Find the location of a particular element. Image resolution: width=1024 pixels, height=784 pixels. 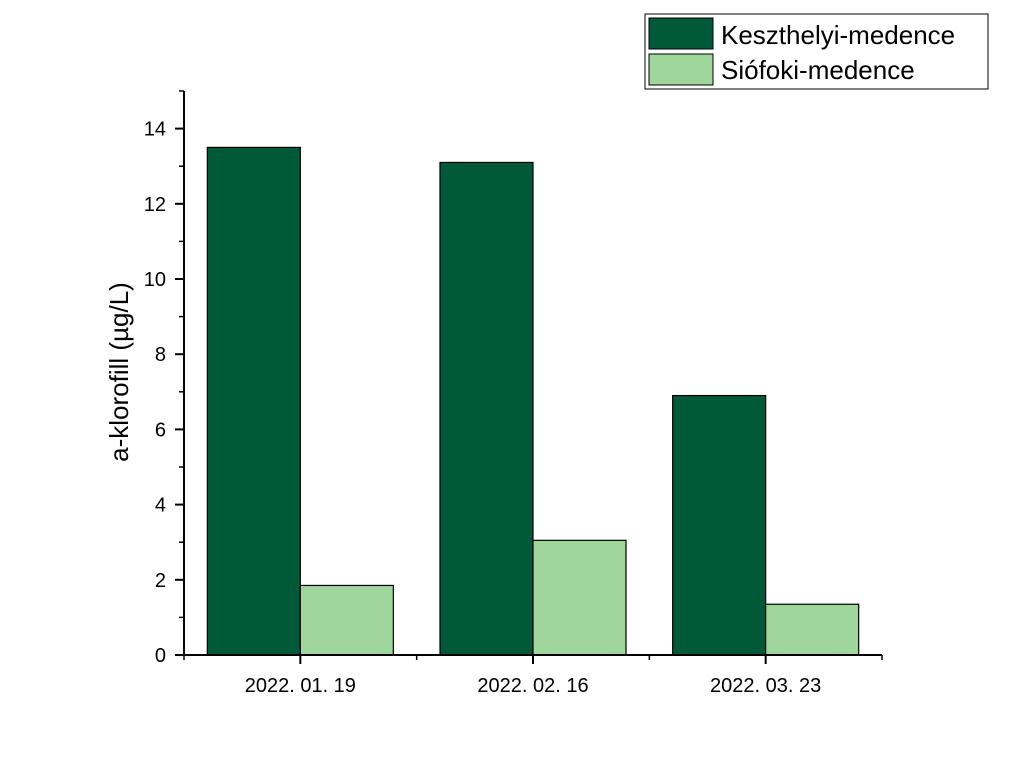

legend-label-siofoki: Siófoki-medence is located at coordinates (818, 70).